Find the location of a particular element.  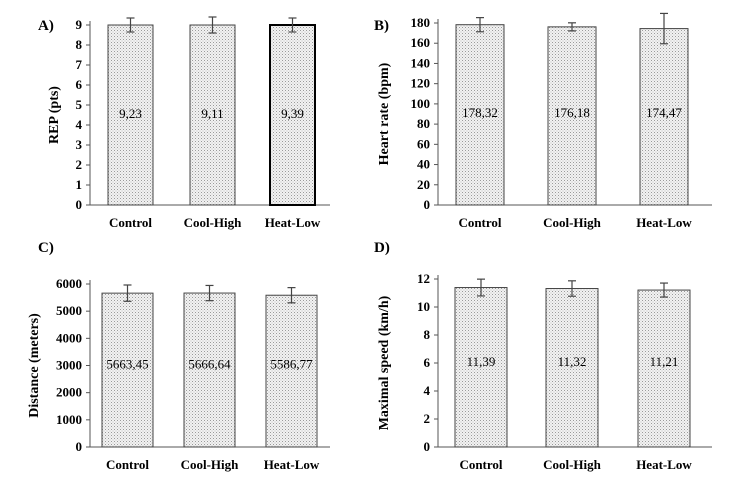

y-tick-label: 2000 is located at coordinates (69, 392).